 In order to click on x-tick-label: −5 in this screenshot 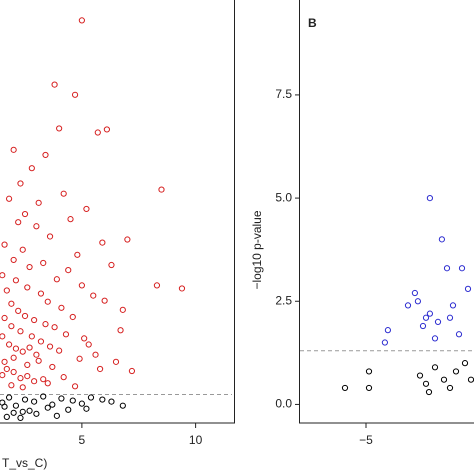, I will do `click(366, 440)`.